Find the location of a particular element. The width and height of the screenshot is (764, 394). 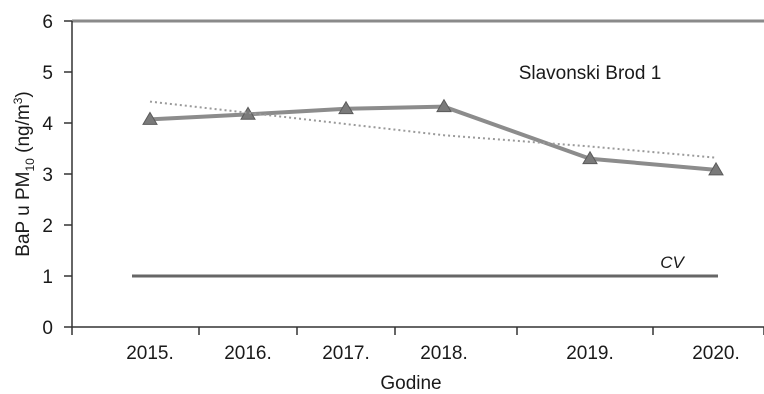

y-tick-label: 3 is located at coordinates (47, 175).